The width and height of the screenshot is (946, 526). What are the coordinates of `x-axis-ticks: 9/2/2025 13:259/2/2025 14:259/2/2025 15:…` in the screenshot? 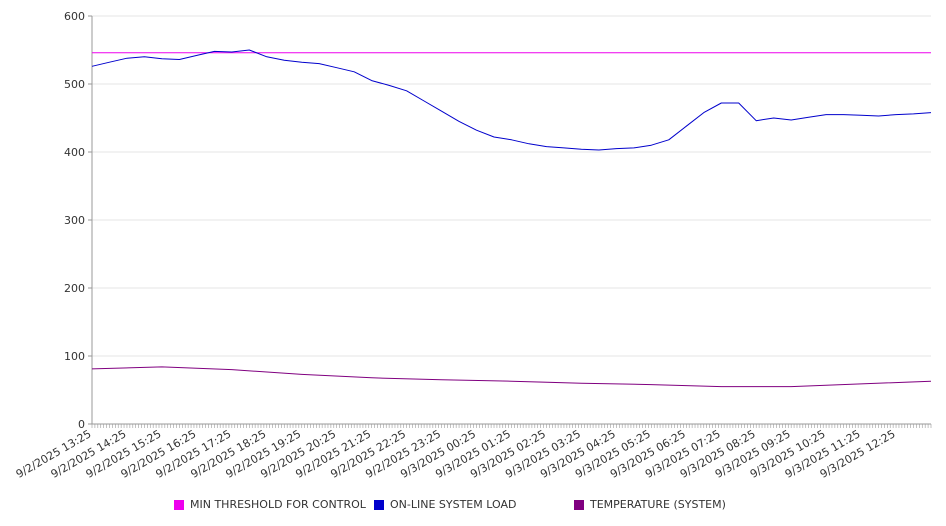 It's located at (473, 452).